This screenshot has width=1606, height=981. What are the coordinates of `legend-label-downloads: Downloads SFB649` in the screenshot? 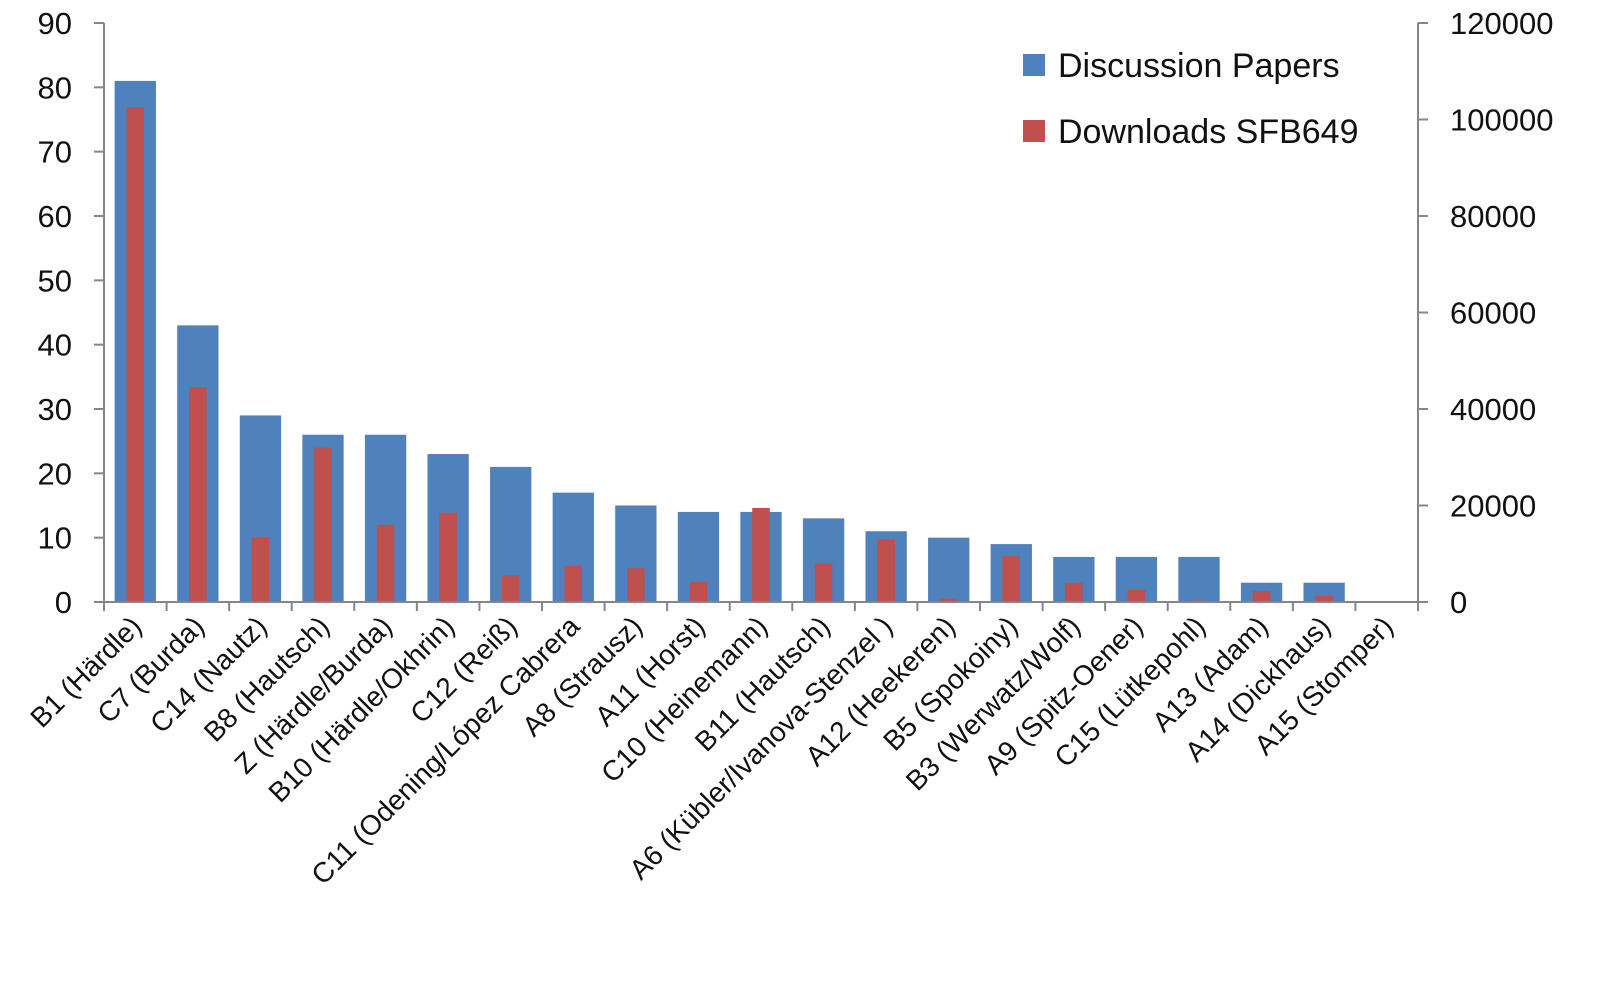 It's located at (1208, 132).